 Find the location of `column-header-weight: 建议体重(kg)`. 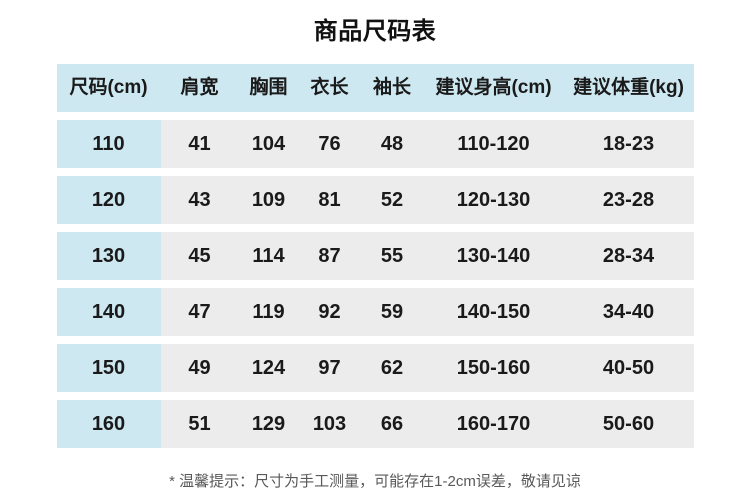

column-header-weight: 建议体重(kg) is located at coordinates (628, 88).